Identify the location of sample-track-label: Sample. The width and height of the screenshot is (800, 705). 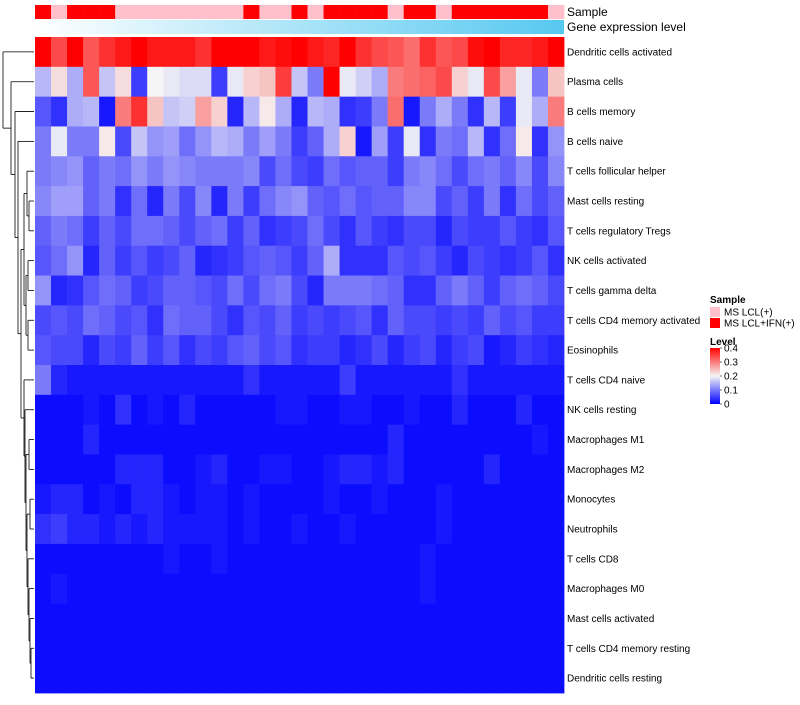
(587, 12).